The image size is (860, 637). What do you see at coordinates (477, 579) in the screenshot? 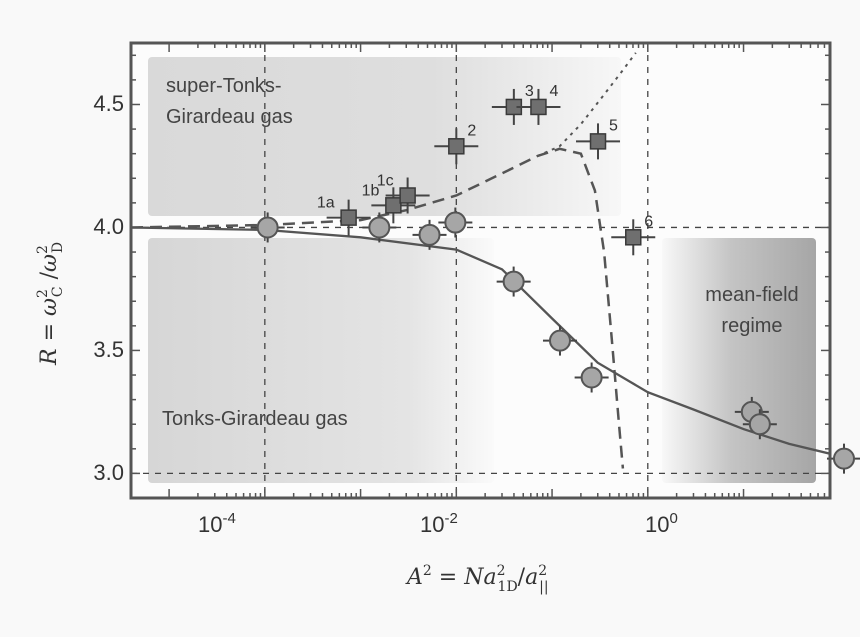
I see `x-axis-title: A2 = Na2 1D/a2 ||` at bounding box center [477, 579].